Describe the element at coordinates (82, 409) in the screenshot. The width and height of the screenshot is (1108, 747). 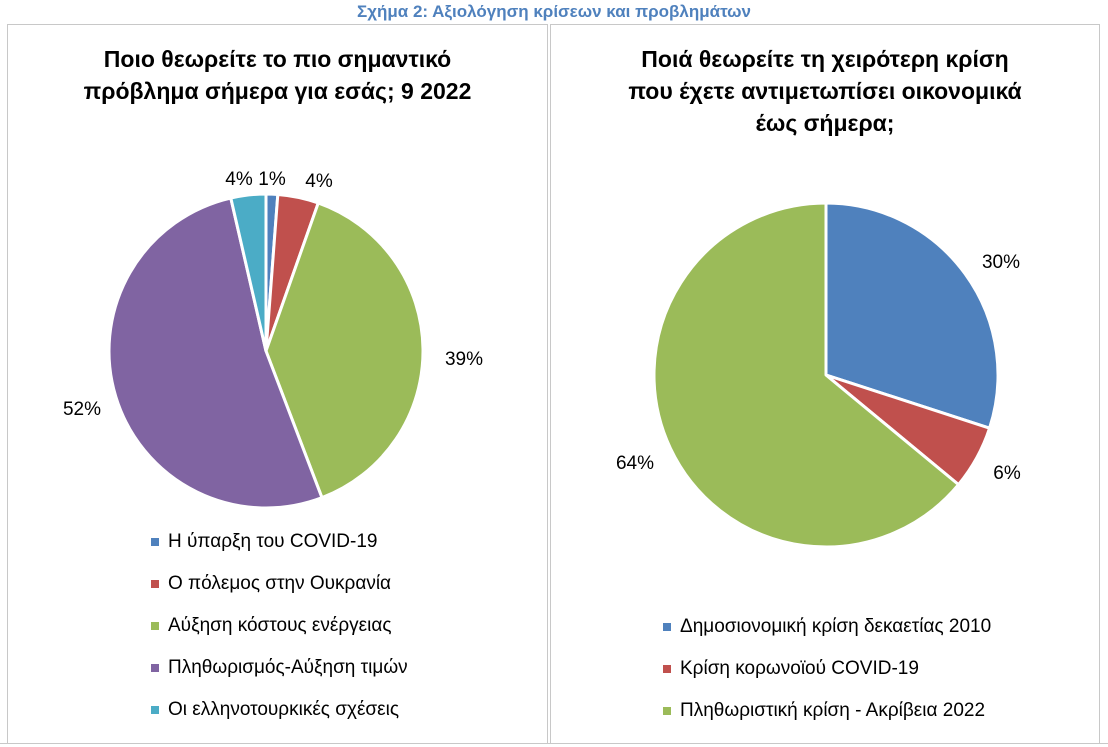
I see `left-slice-label-4: 52%` at that location.